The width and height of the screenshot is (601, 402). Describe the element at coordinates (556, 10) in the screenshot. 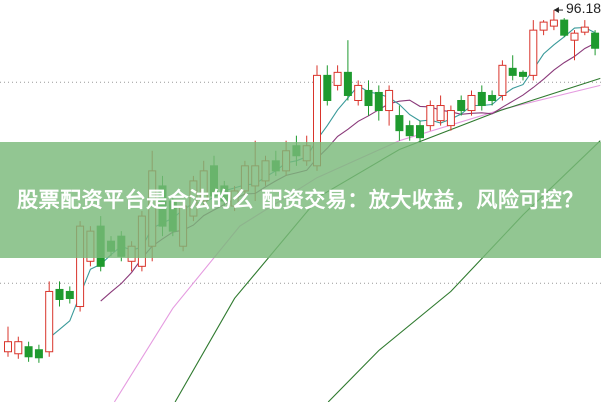

I see `arrow-icon` at that location.